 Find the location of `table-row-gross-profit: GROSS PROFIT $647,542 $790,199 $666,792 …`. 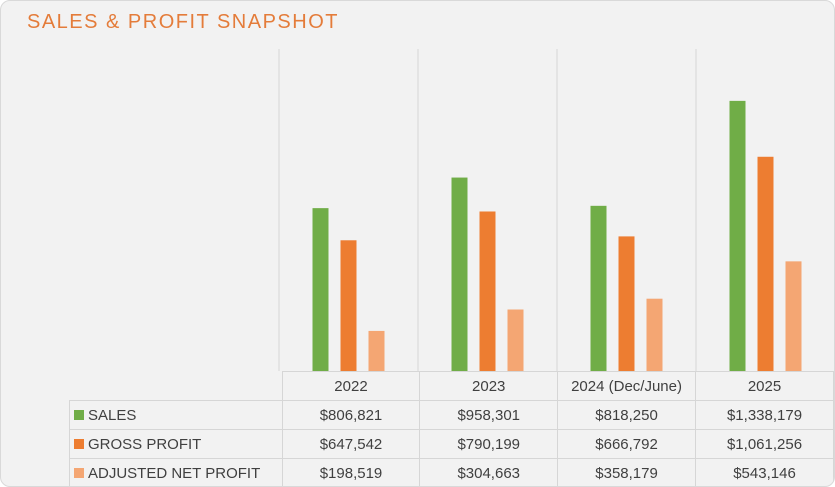

table-row-gross-profit: GROSS PROFIT $647,542 $790,199 $666,792 … is located at coordinates (451, 444).